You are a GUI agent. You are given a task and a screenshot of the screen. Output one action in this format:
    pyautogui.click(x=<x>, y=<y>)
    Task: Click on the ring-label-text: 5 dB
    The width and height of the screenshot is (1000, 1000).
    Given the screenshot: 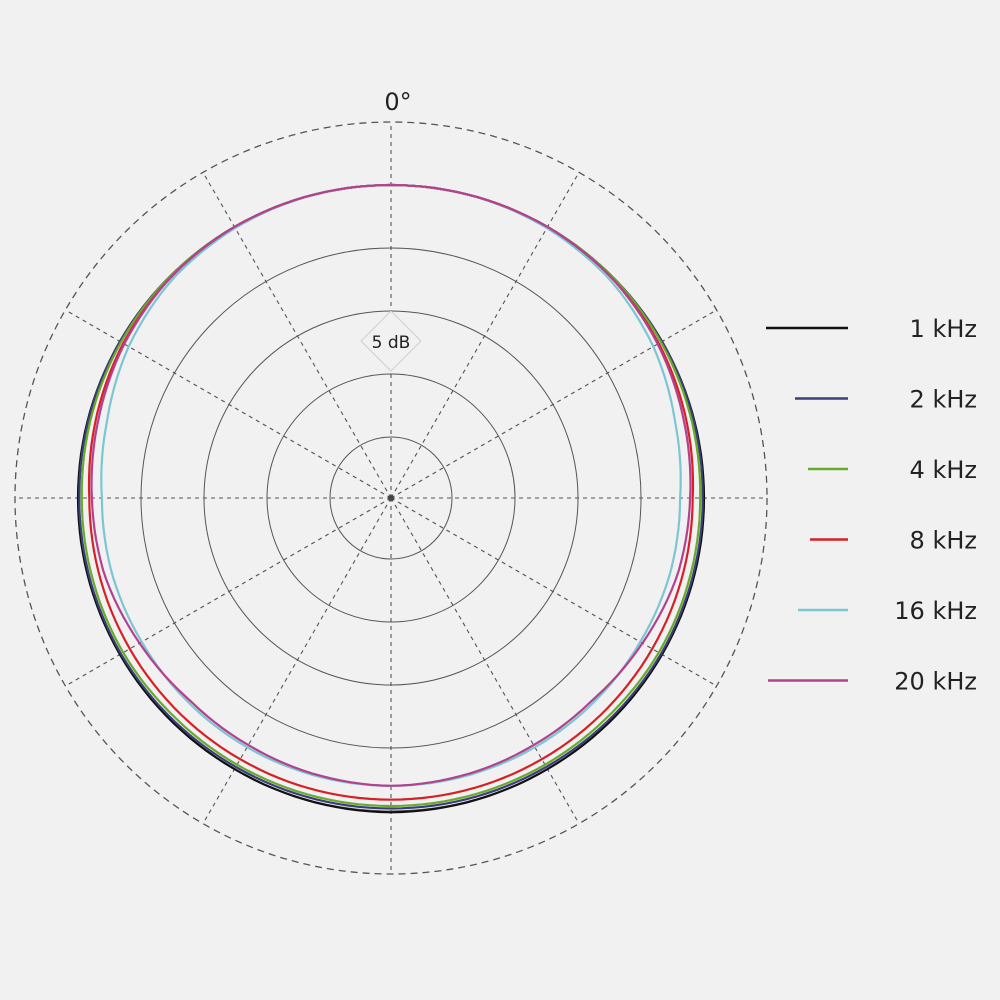 What is the action you would take?
    pyautogui.click(x=391, y=343)
    